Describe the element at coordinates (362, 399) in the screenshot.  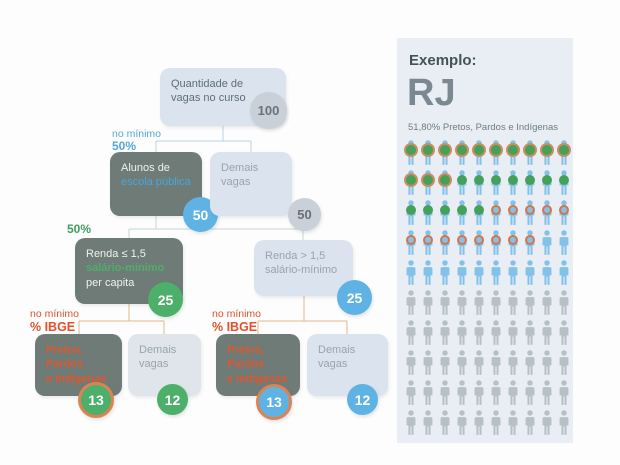
I see `badge-demais-right-12: 12` at that location.